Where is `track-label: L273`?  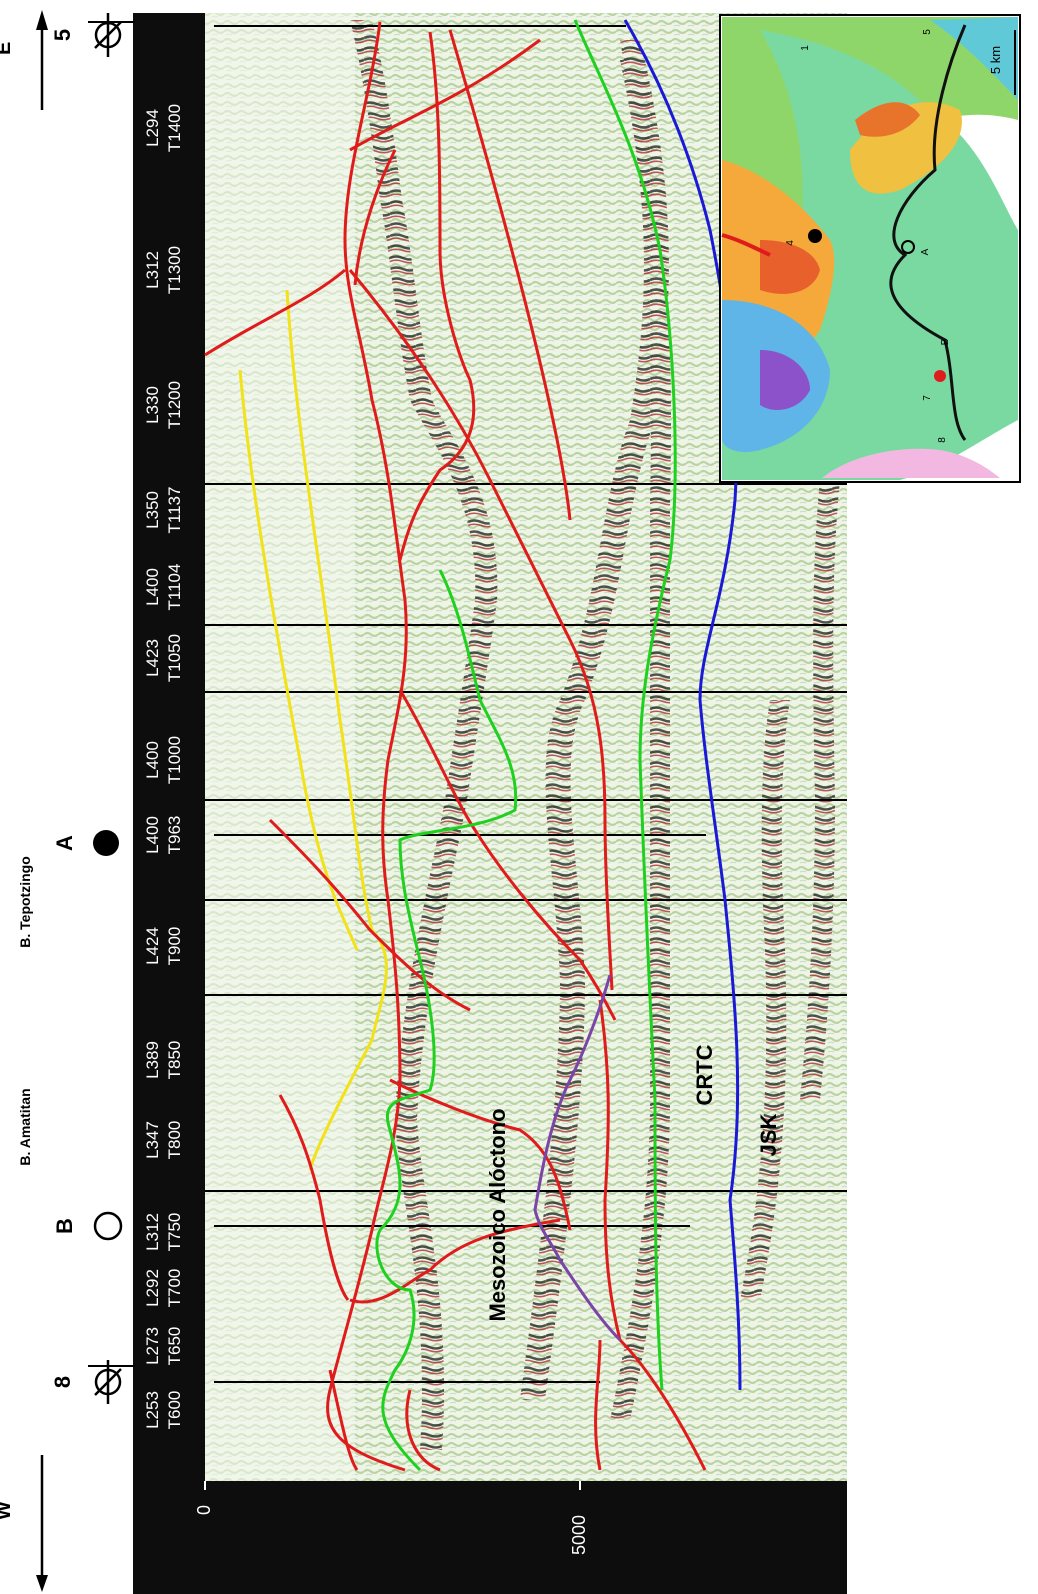 track-label: L273 is located at coordinates (152, 1346).